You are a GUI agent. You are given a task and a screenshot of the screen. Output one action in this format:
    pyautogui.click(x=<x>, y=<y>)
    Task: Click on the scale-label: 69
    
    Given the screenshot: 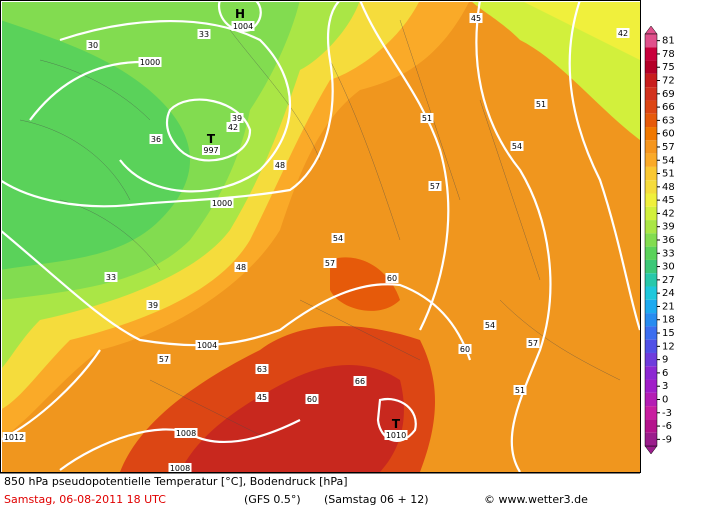 What is the action you would take?
    pyautogui.click(x=668, y=94)
    